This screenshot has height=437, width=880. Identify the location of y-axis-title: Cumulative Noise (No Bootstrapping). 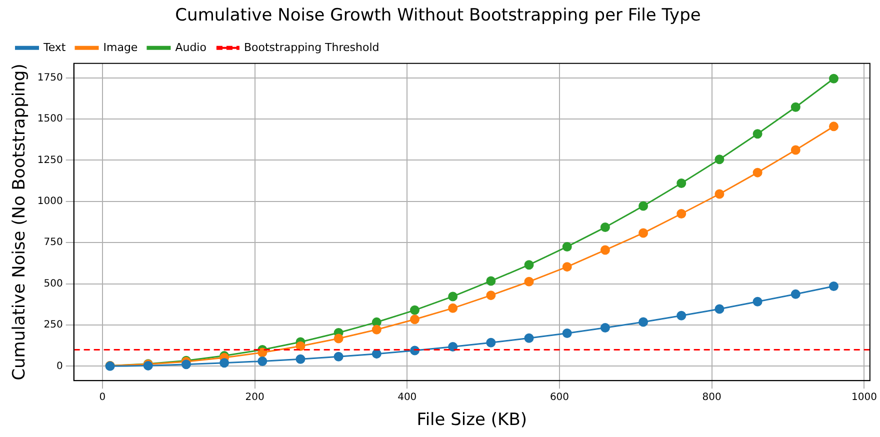
(20, 222).